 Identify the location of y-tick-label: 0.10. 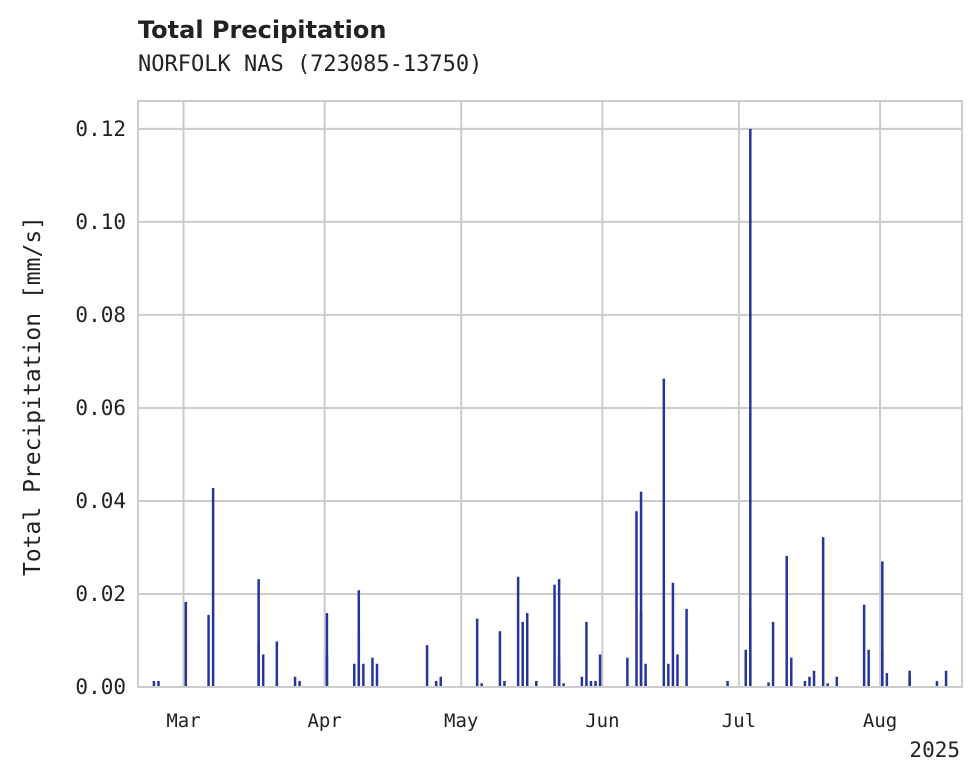
(100, 222).